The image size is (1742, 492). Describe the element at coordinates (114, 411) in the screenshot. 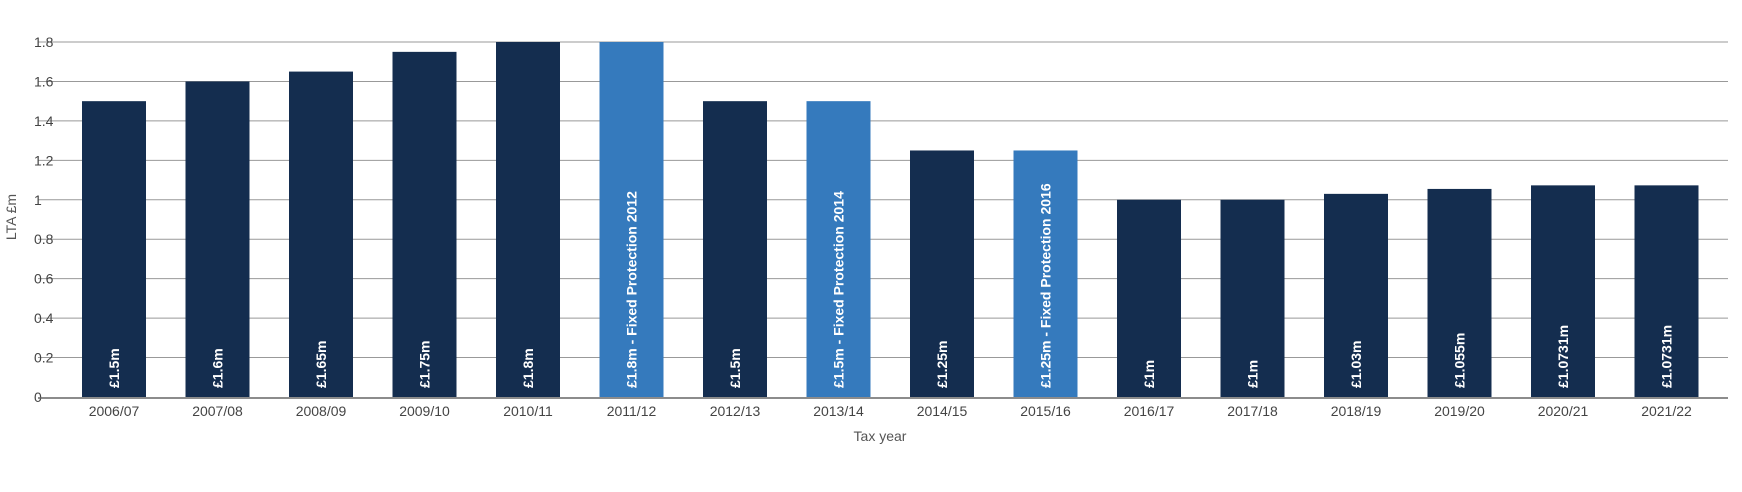

I see `x-tick-label: 2006/07` at that location.